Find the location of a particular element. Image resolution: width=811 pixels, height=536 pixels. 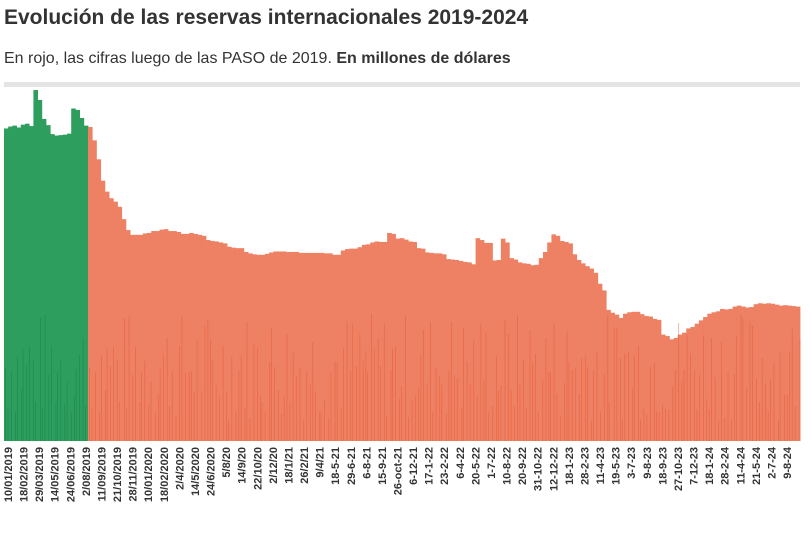

x-tick-label: 28/11/2019 is located at coordinates (134, 474).